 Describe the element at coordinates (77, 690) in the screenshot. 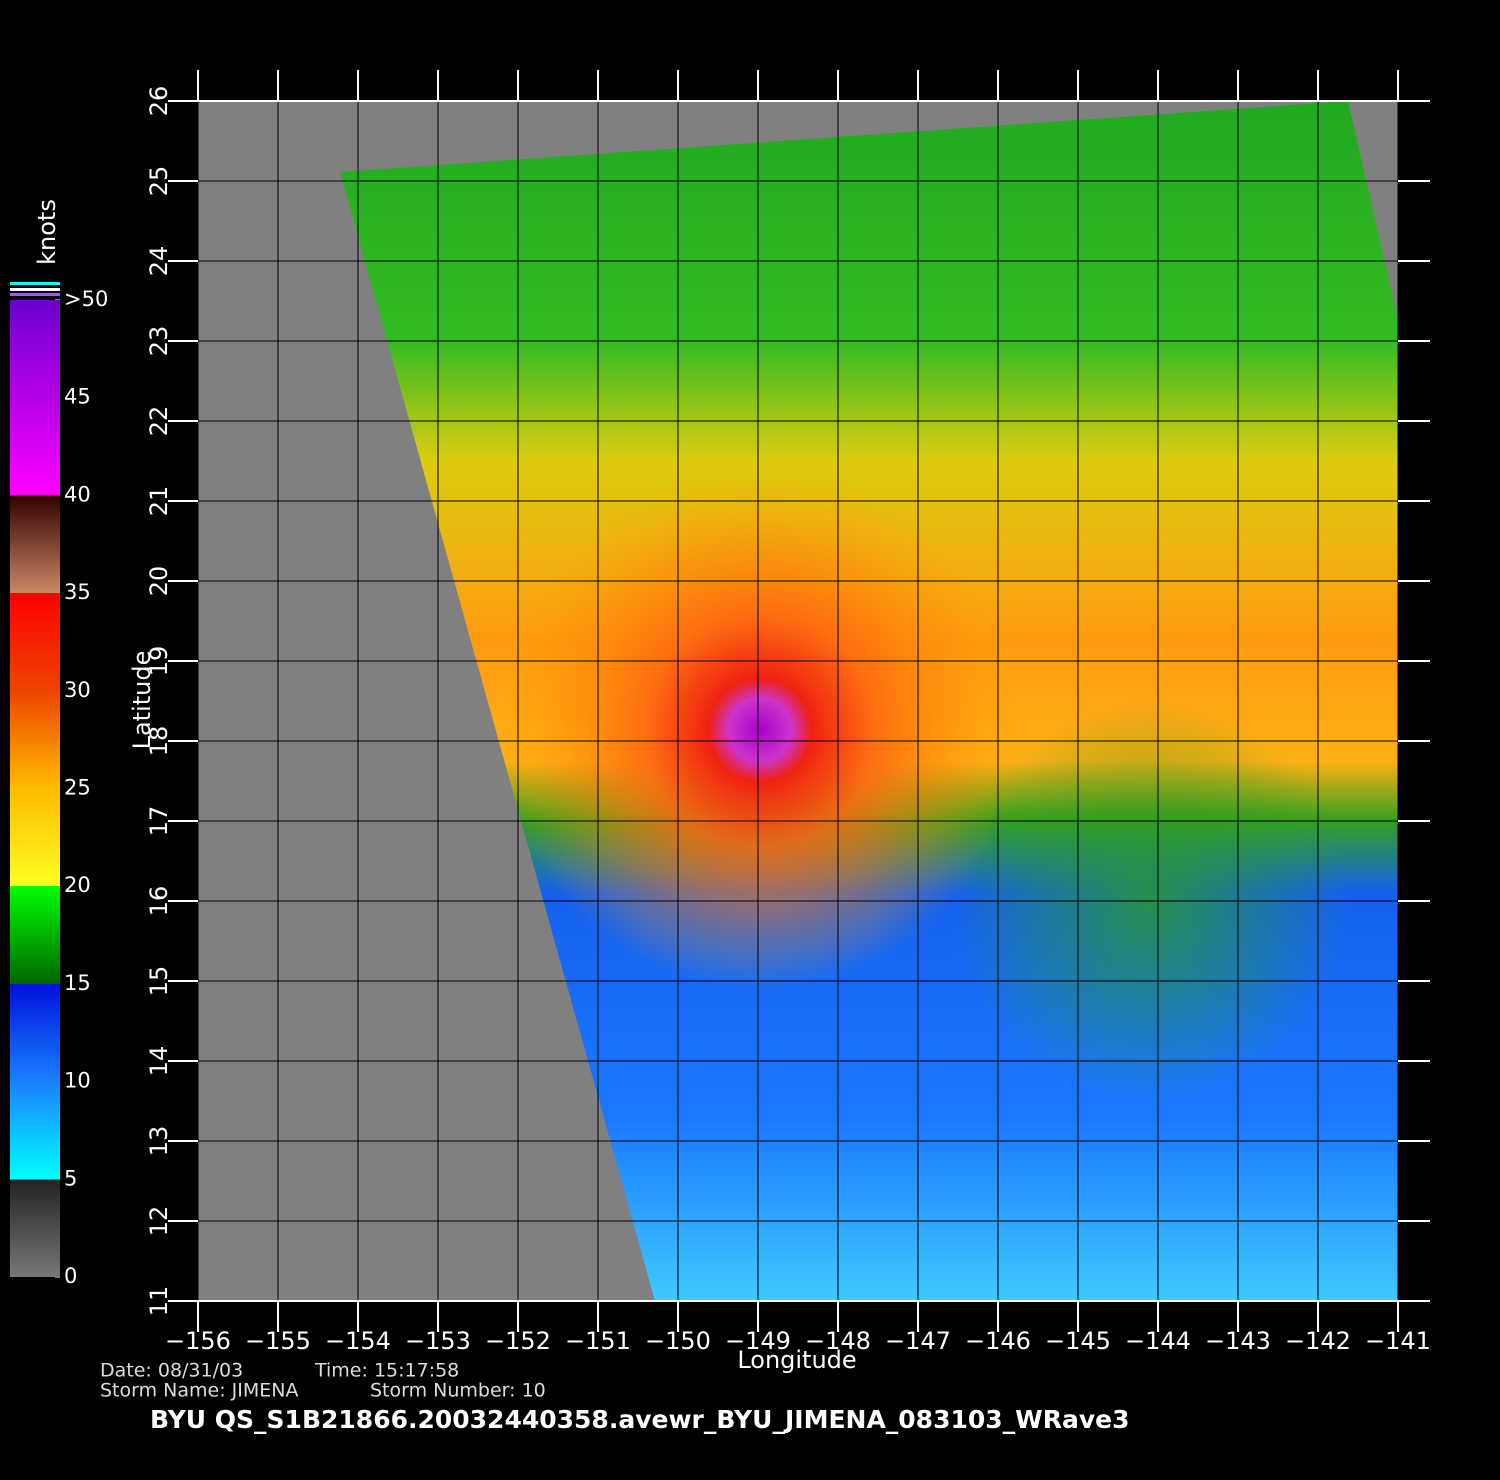

I see `colorbar-tick-label: 30` at that location.